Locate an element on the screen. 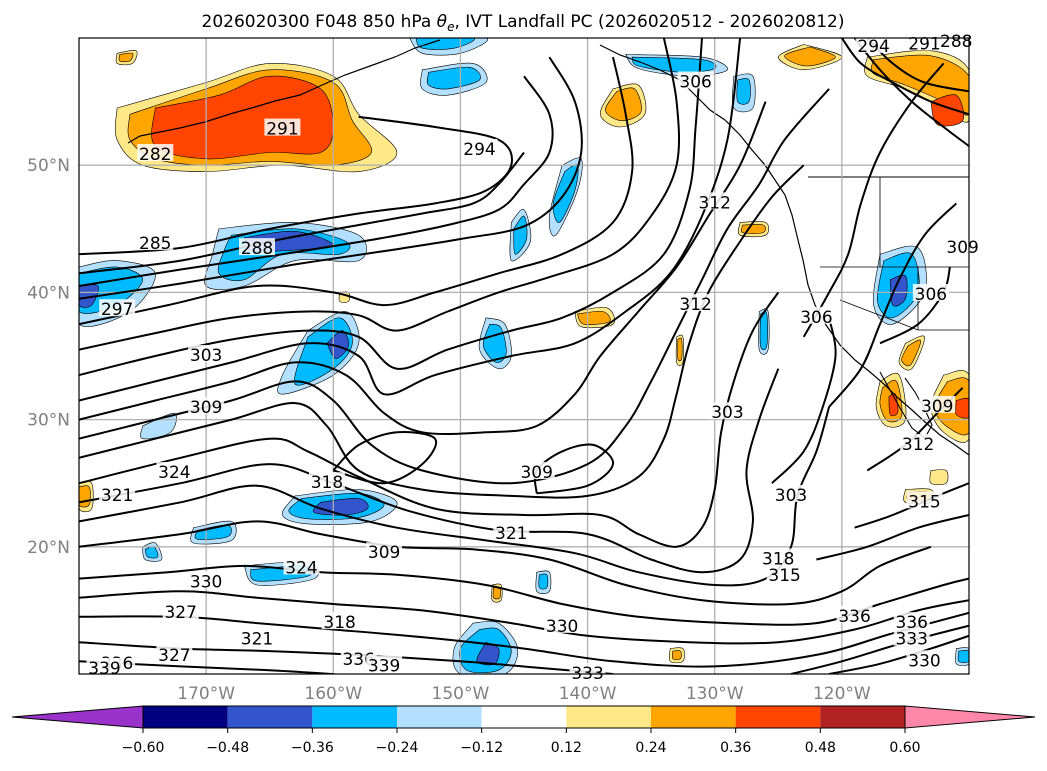  coastline-aleutians is located at coordinates (284, 91).